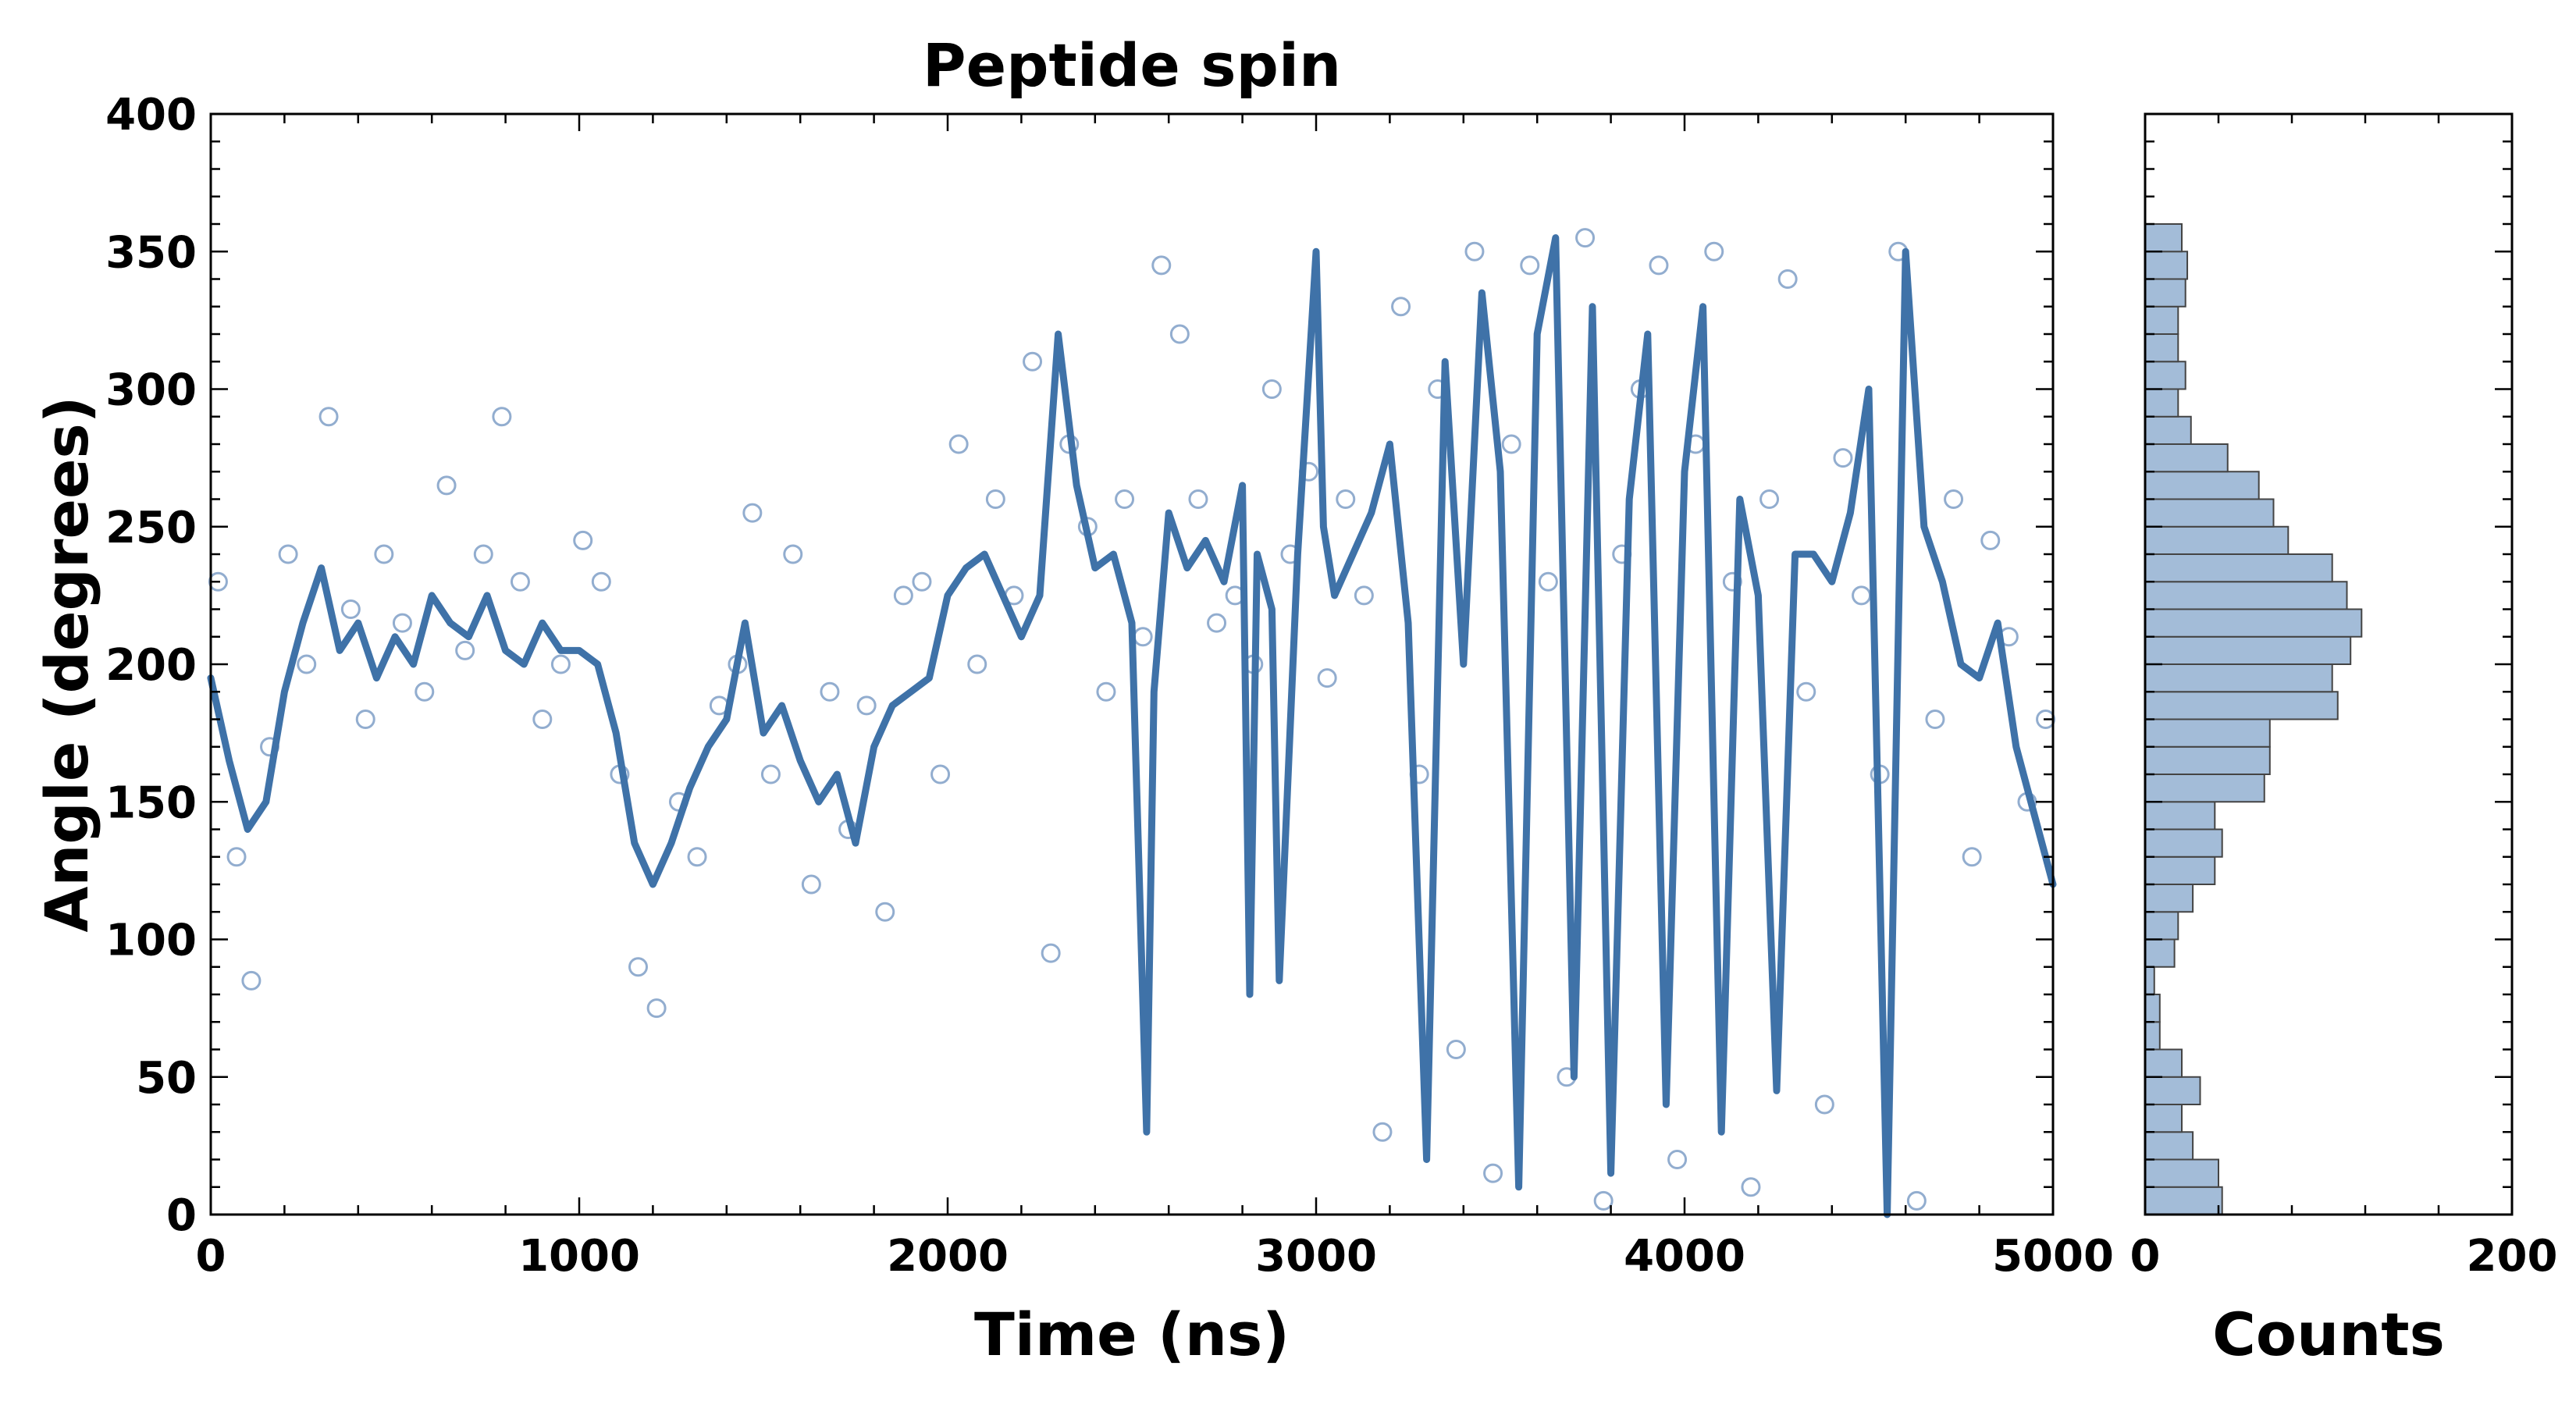 The image size is (2576, 1405). What do you see at coordinates (151, 391) in the screenshot?
I see `y-tick-label: 300` at bounding box center [151, 391].